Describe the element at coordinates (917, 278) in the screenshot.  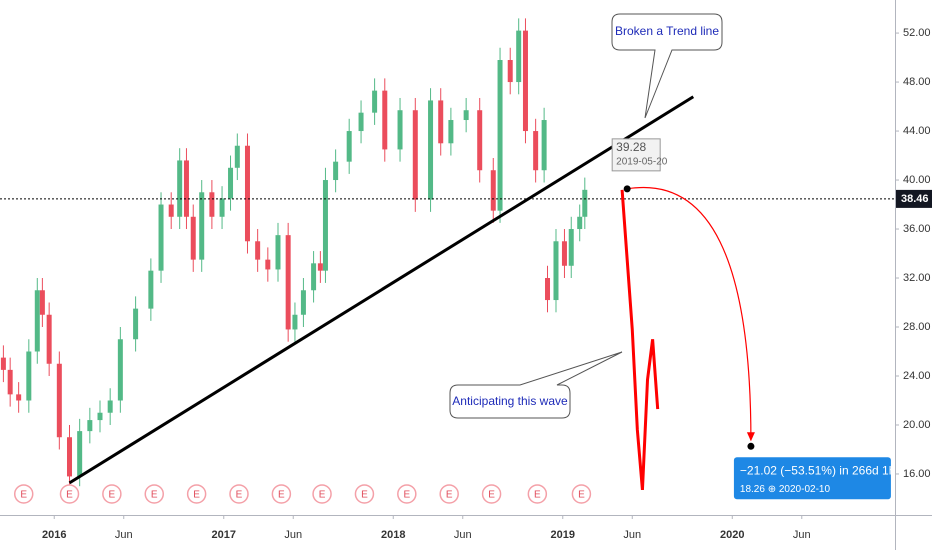
I see `y-tick-label: 32.00` at that location.